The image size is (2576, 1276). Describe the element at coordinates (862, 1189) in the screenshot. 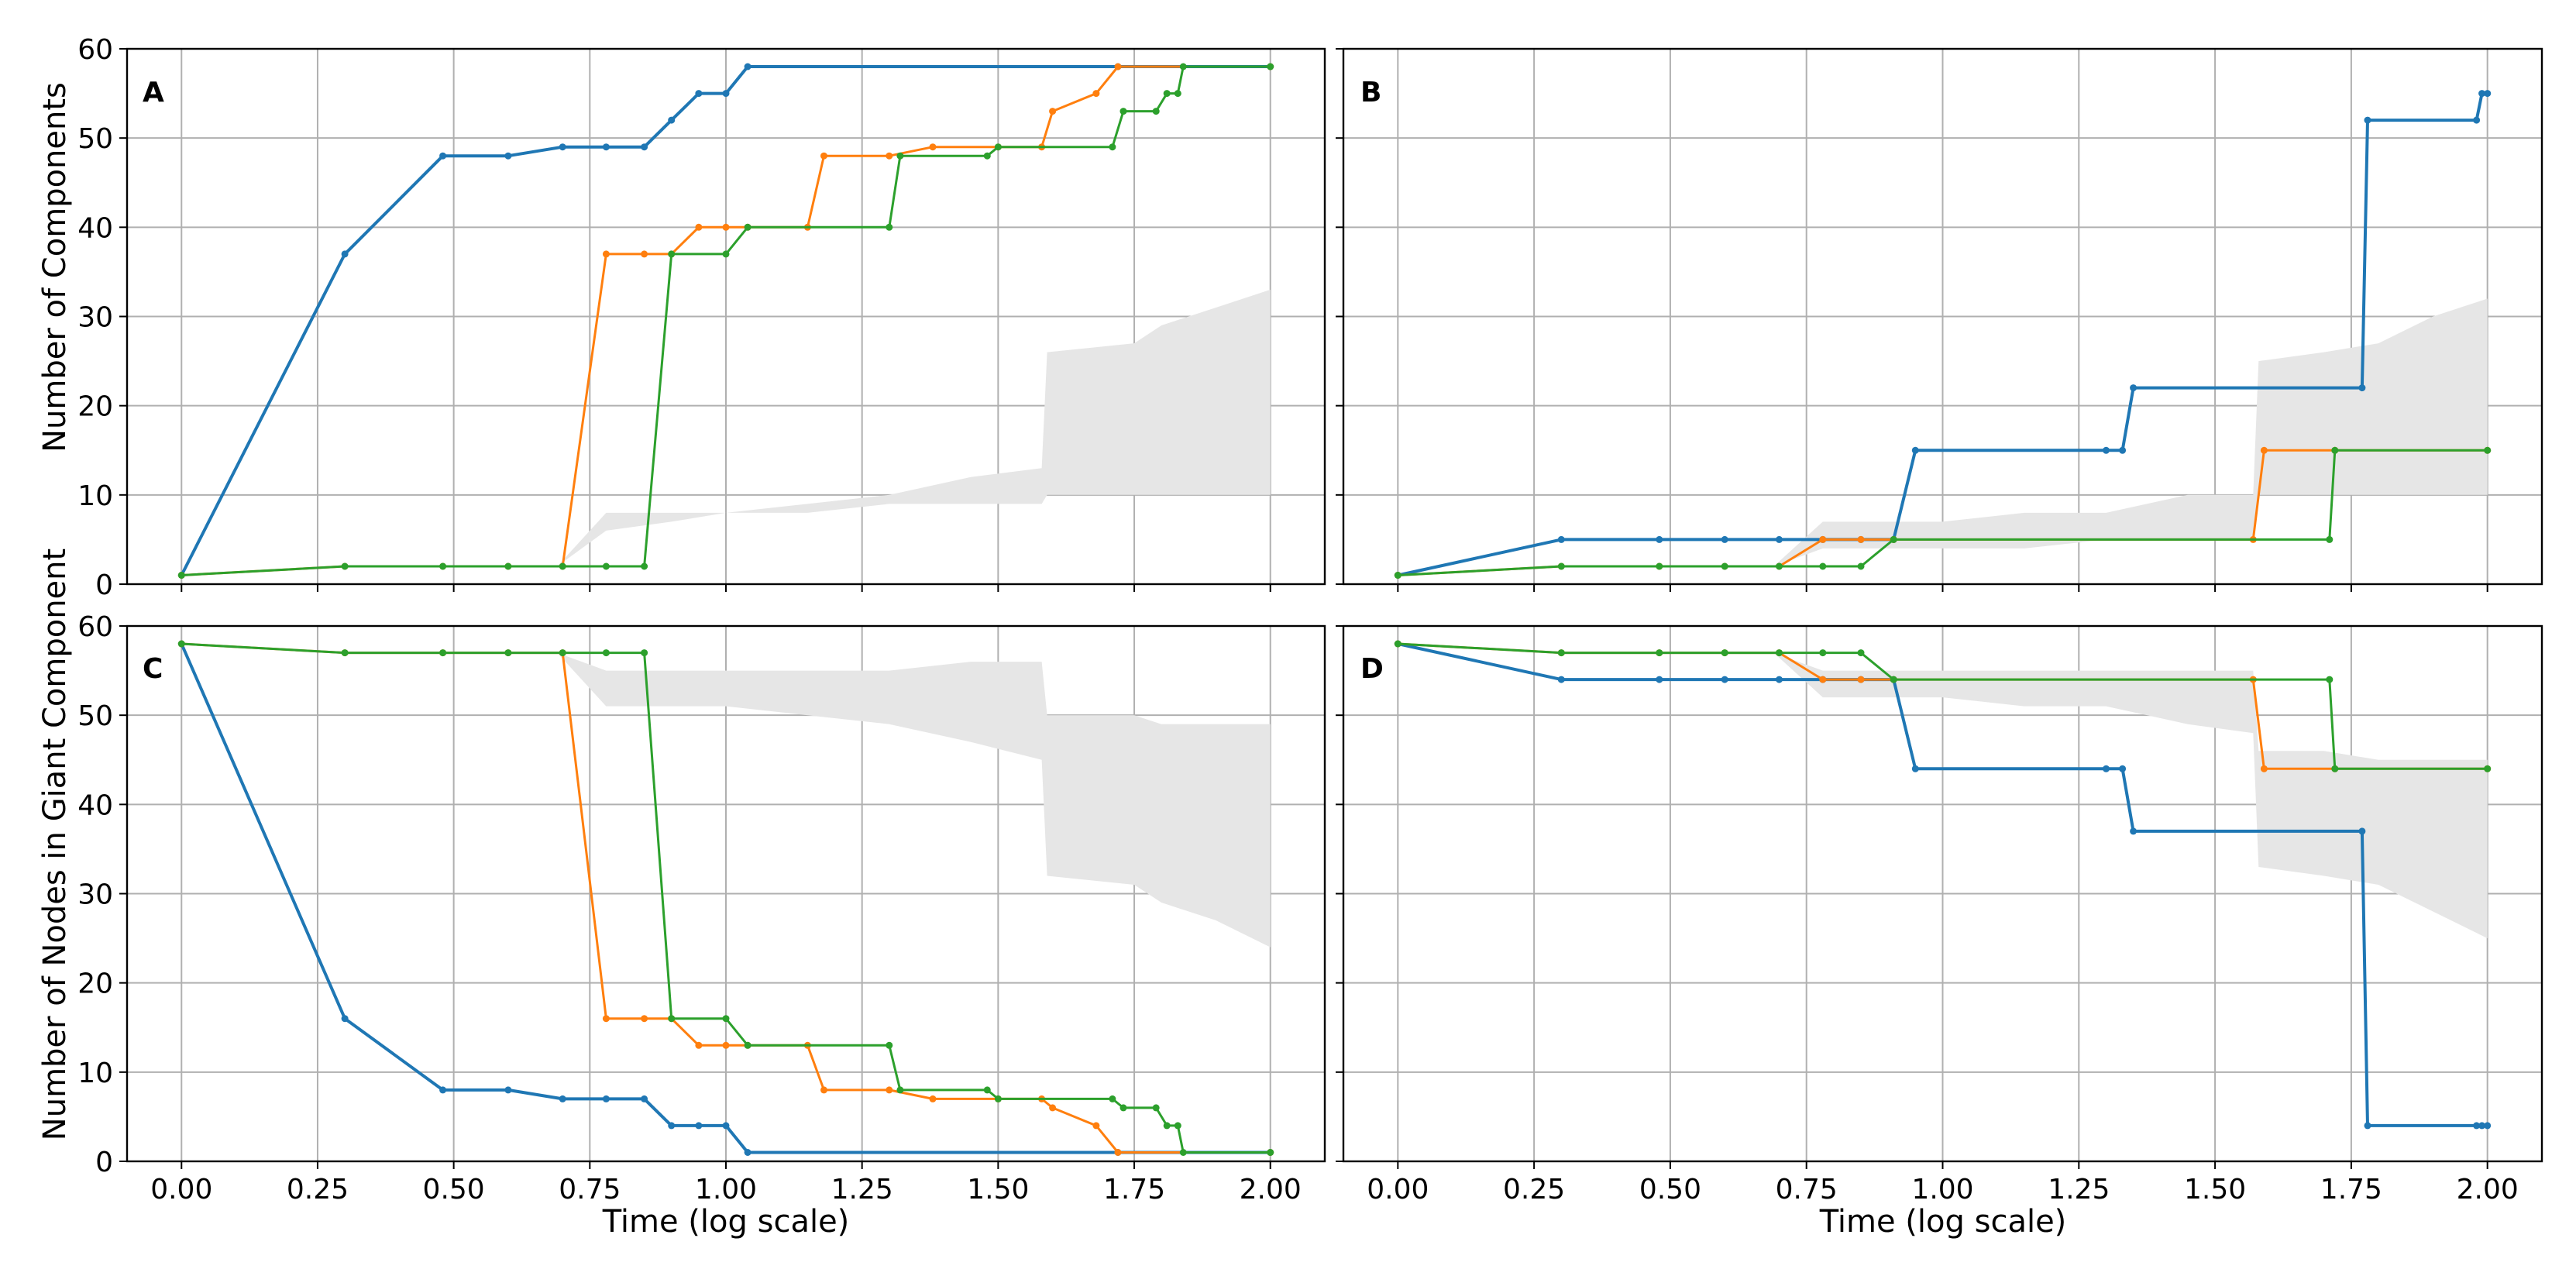

I see `panel-c-xtick-label: 1.25` at that location.